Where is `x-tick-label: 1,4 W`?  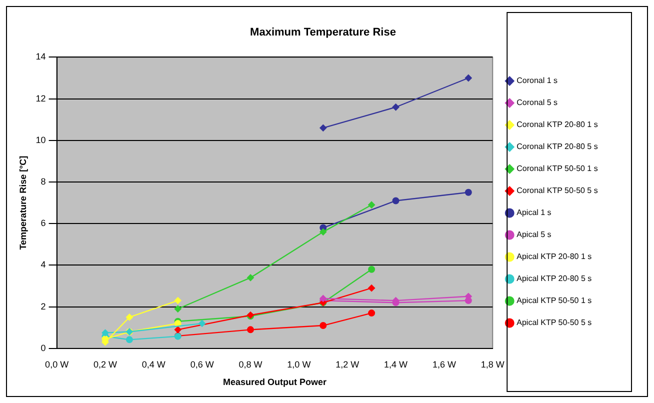 x-tick-label: 1,4 W is located at coordinates (396, 364).